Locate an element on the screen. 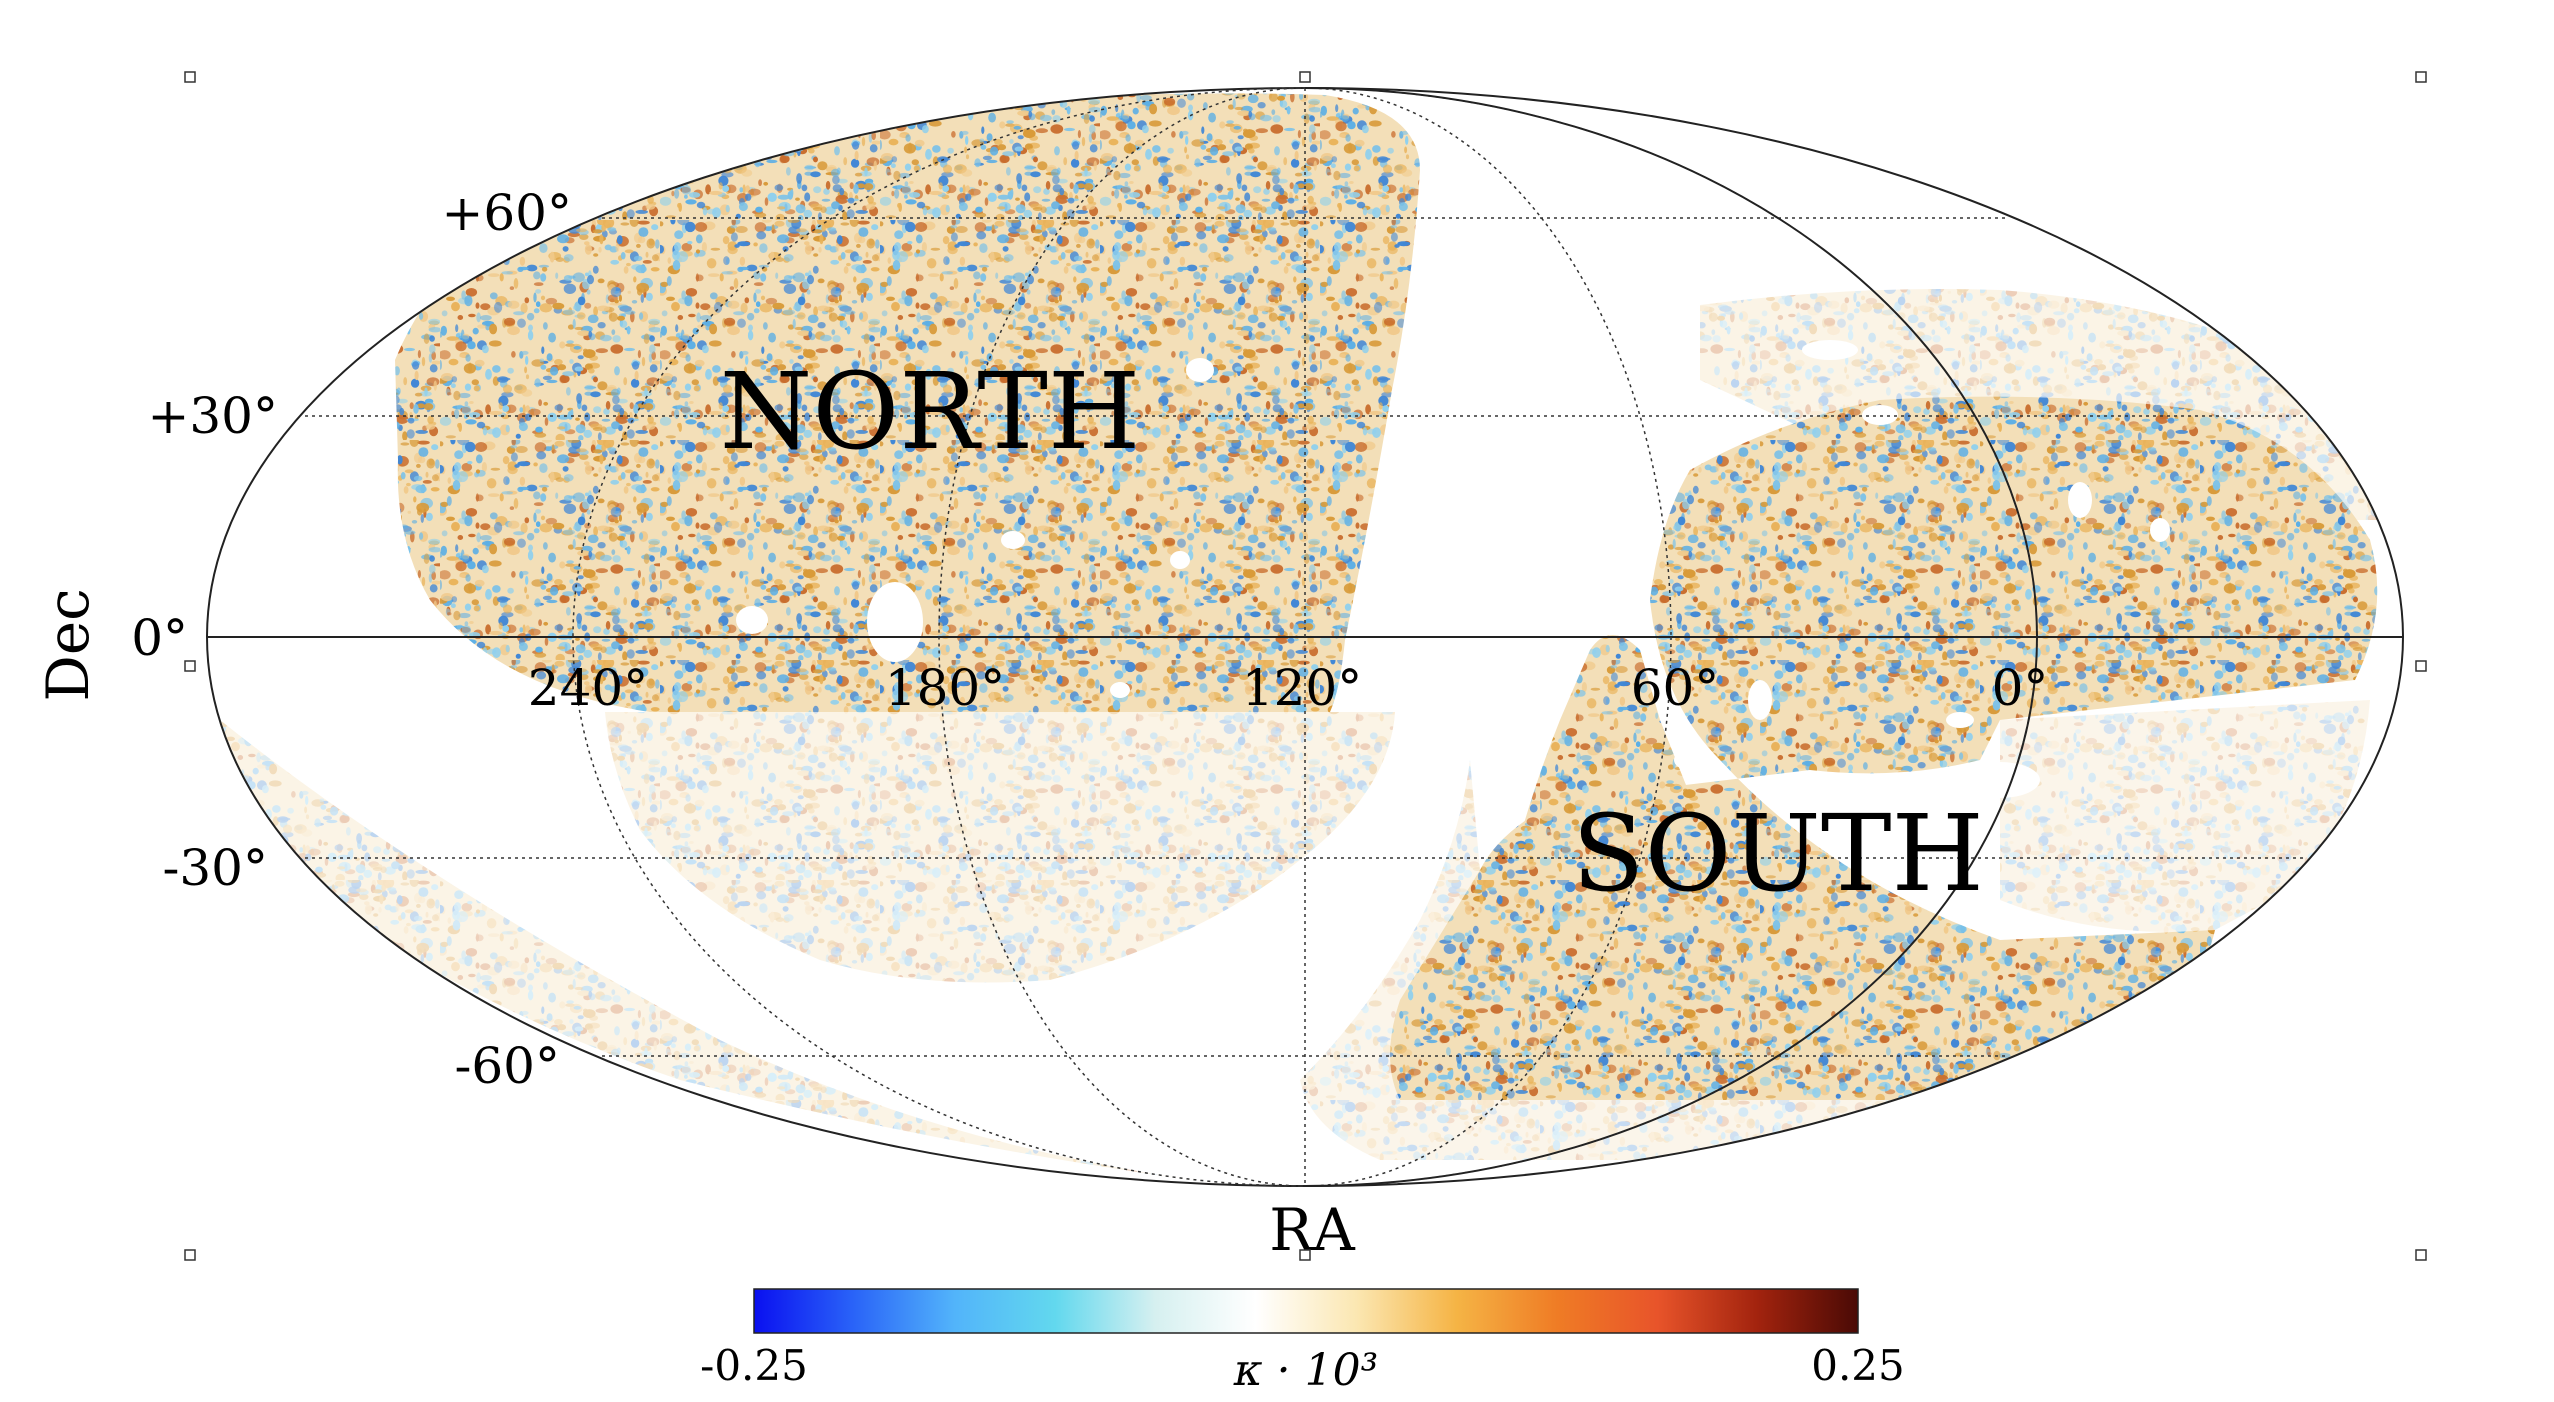 This screenshot has height=1402, width=2554. colorbar-quantity-label: κ · 10³ is located at coordinates (1305, 1370).